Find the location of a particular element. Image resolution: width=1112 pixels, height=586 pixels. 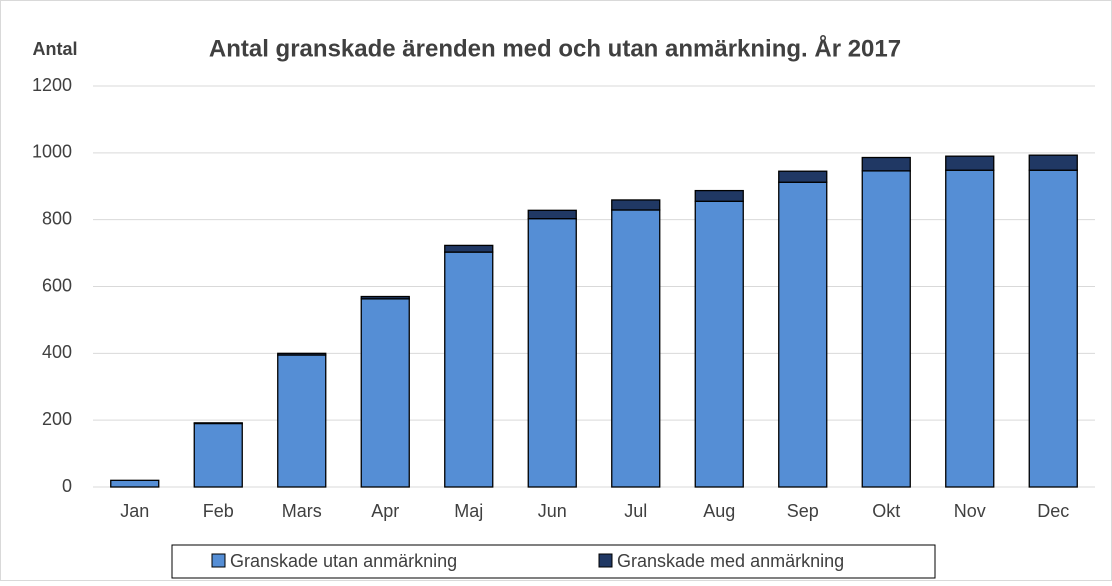

y-tick-label: 800 is located at coordinates (57, 218).